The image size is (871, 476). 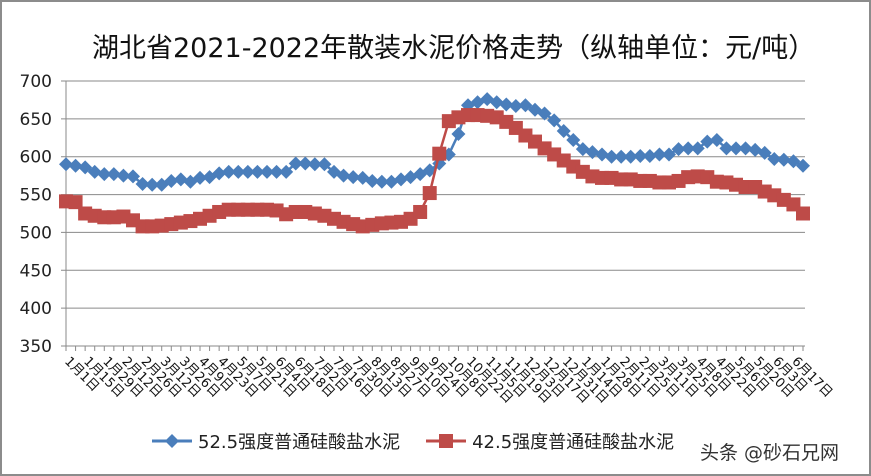 What do you see at coordinates (36, 347) in the screenshot?
I see `y-tick-label: 350` at bounding box center [36, 347].